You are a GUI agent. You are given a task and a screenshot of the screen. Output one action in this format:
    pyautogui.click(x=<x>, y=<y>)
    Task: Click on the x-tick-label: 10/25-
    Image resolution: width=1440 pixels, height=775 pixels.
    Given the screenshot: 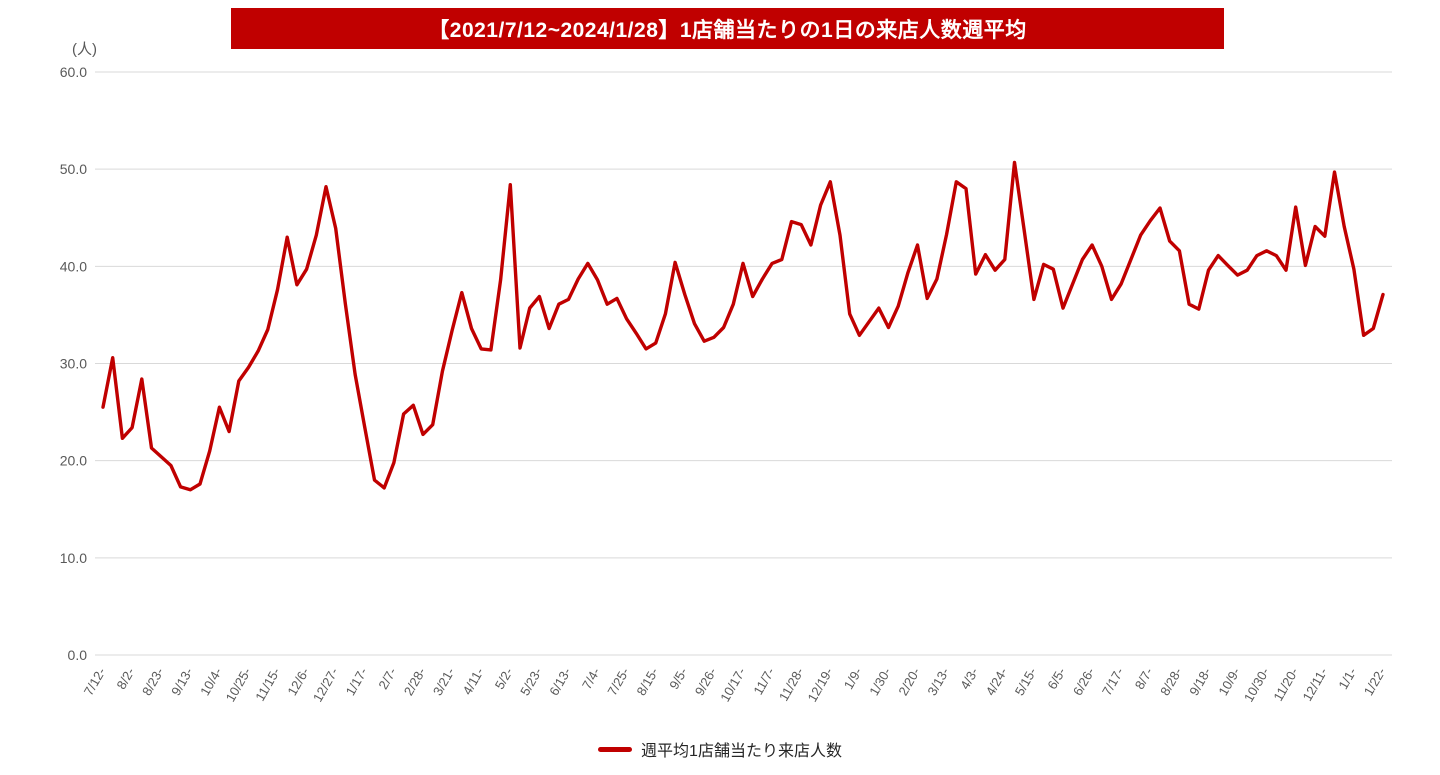 What is the action you would take?
    pyautogui.click(x=238, y=684)
    